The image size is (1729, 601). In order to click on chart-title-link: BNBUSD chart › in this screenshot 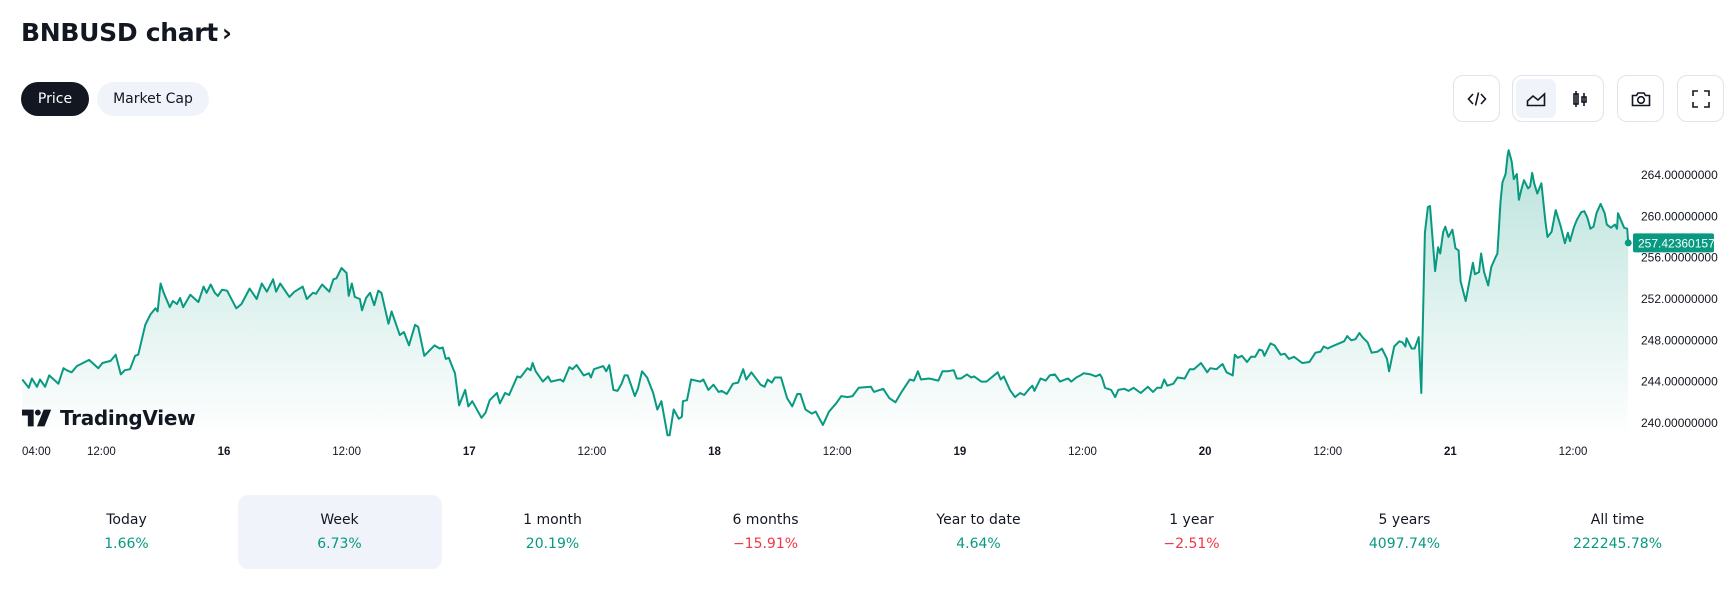, I will do `click(126, 32)`.